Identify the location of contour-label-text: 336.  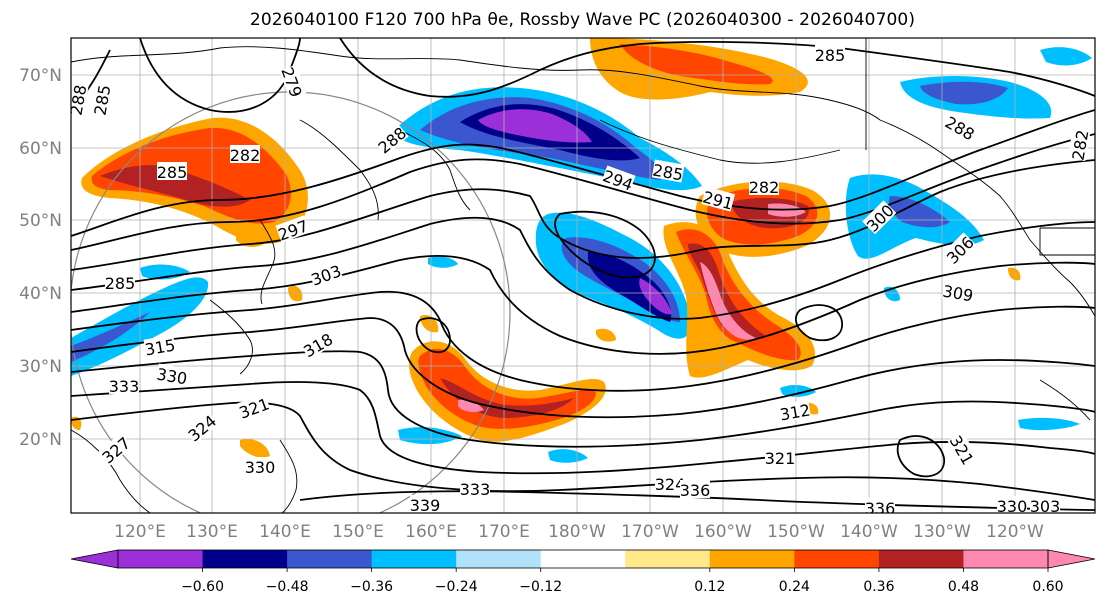
(695, 490).